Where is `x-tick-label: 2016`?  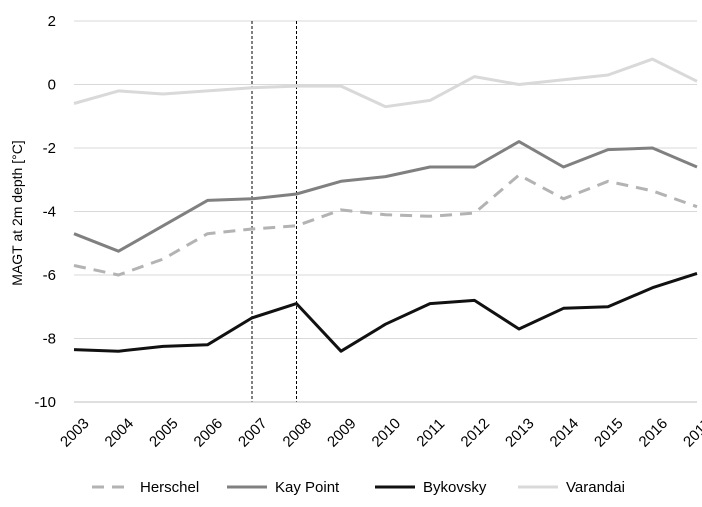 x-tick-label: 2016 is located at coordinates (654, 433).